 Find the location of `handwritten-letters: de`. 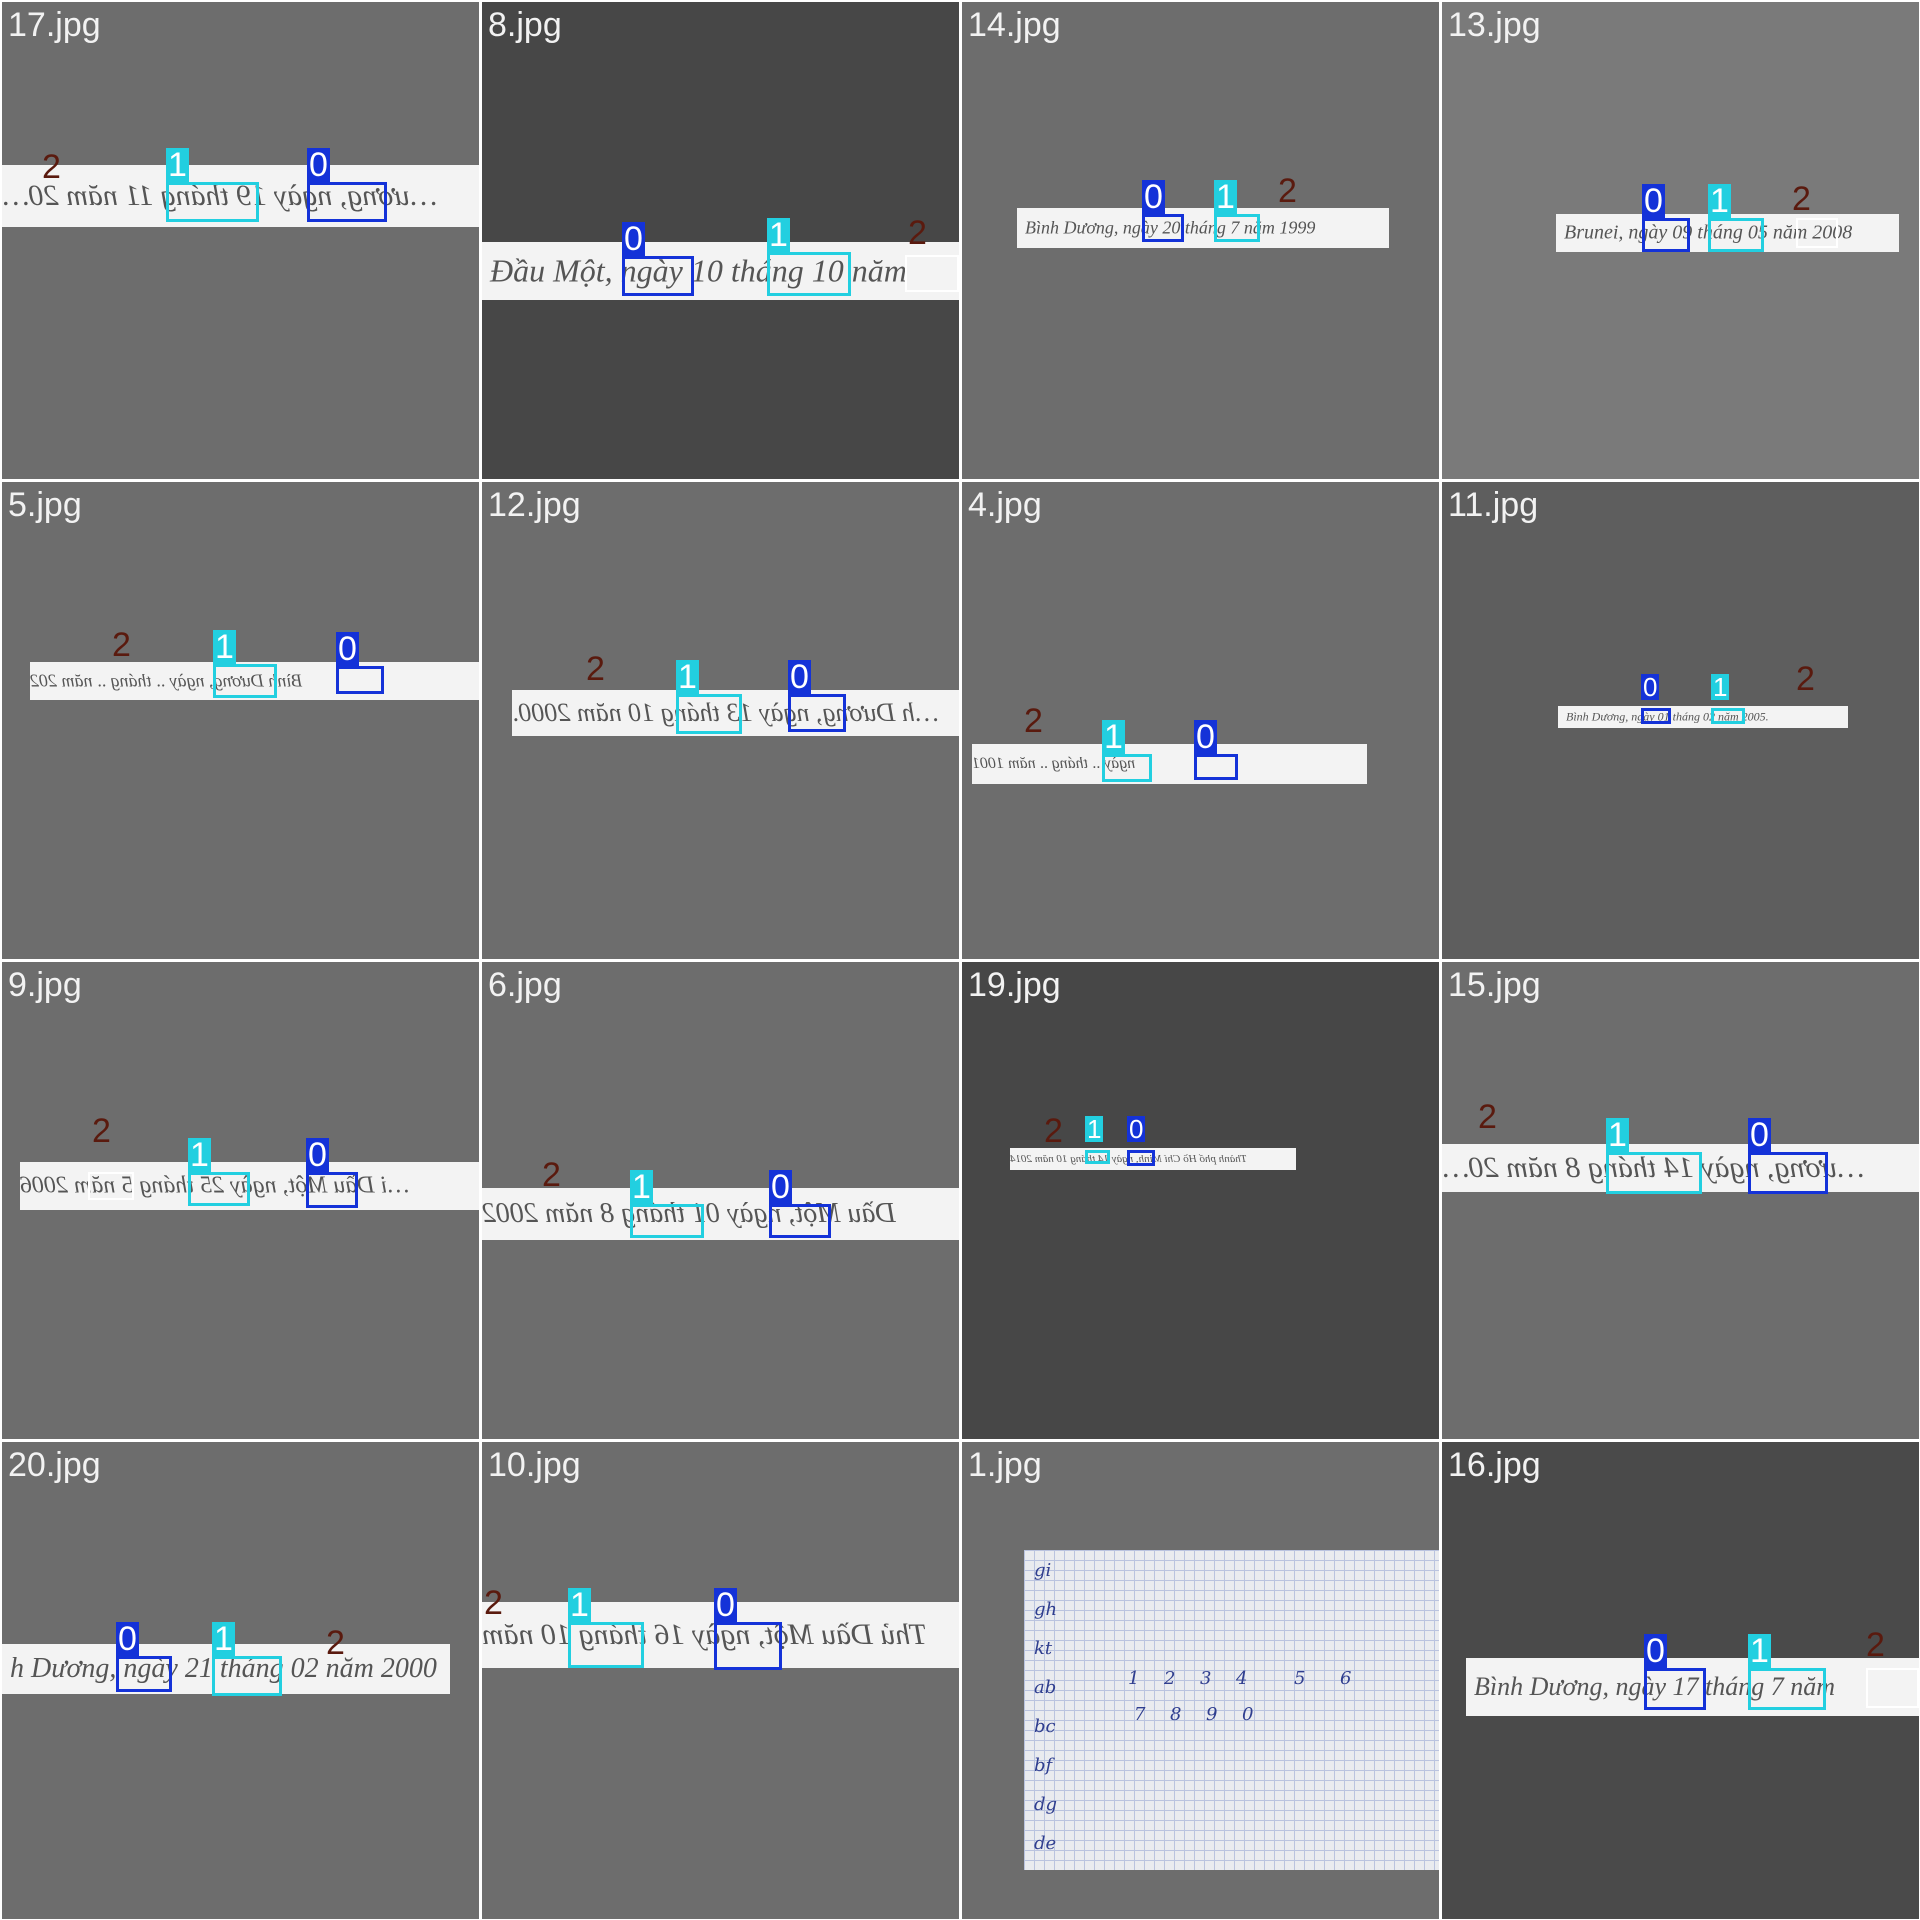

handwritten-letters: de is located at coordinates (1045, 1843).